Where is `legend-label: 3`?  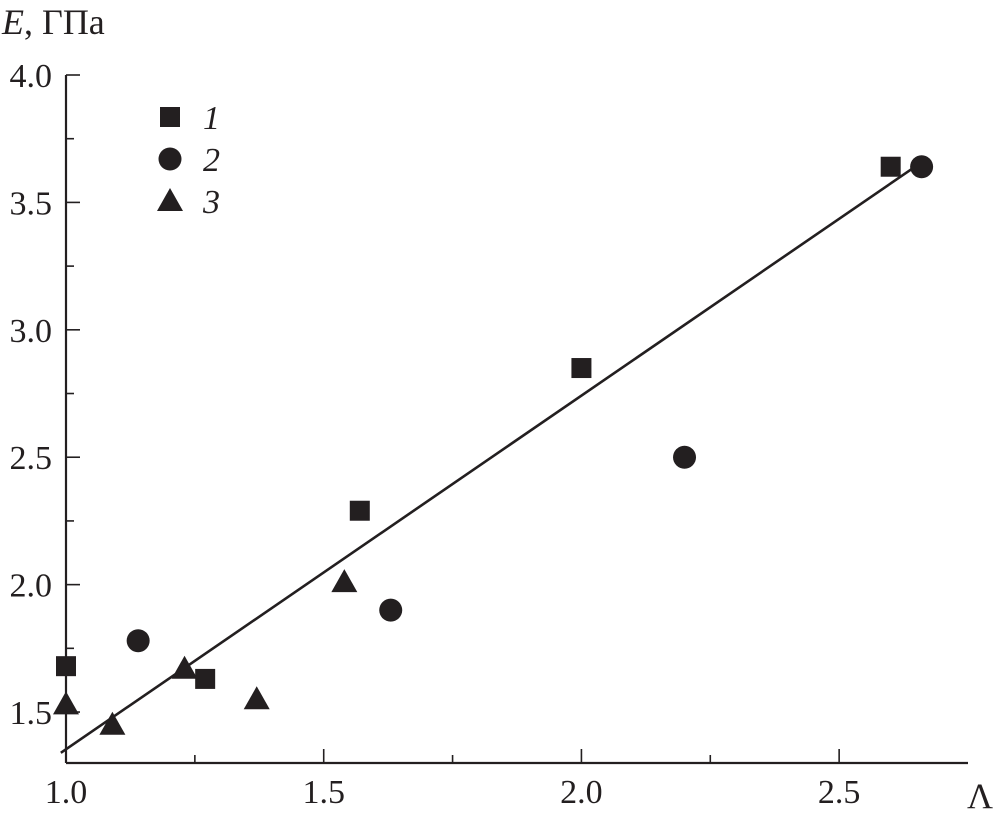 legend-label: 3 is located at coordinates (211, 202).